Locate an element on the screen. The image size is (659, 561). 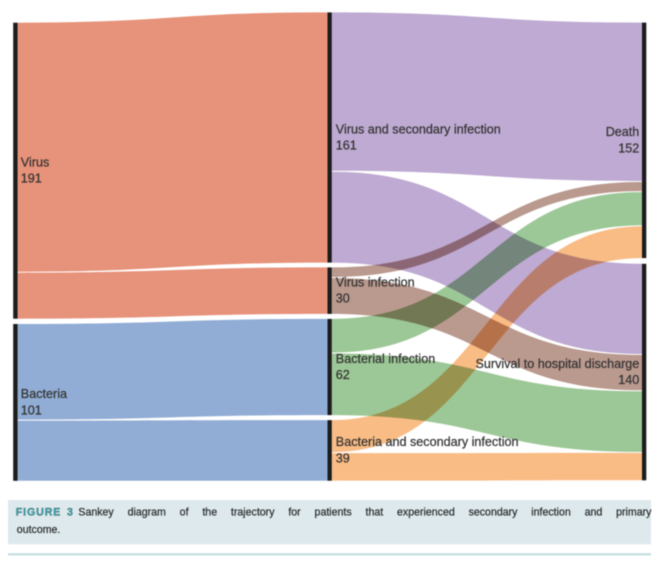
svg-text: Virus is located at coordinates (35, 163).